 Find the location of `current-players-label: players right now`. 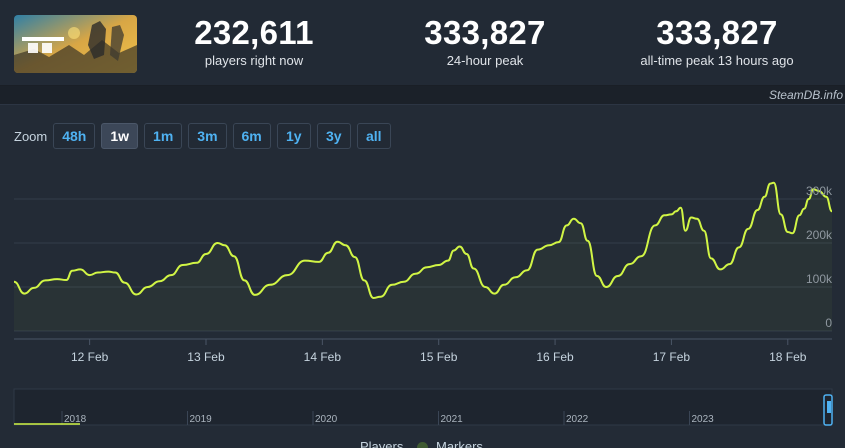

current-players-label: players right now is located at coordinates (254, 60).